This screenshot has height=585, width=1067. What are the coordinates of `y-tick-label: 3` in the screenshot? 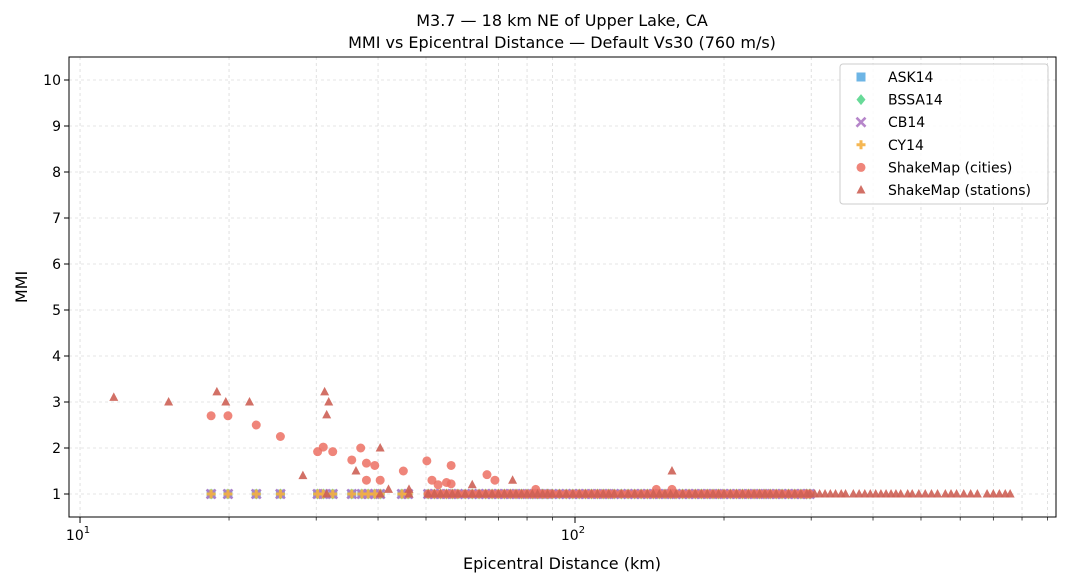 It's located at (56, 403).